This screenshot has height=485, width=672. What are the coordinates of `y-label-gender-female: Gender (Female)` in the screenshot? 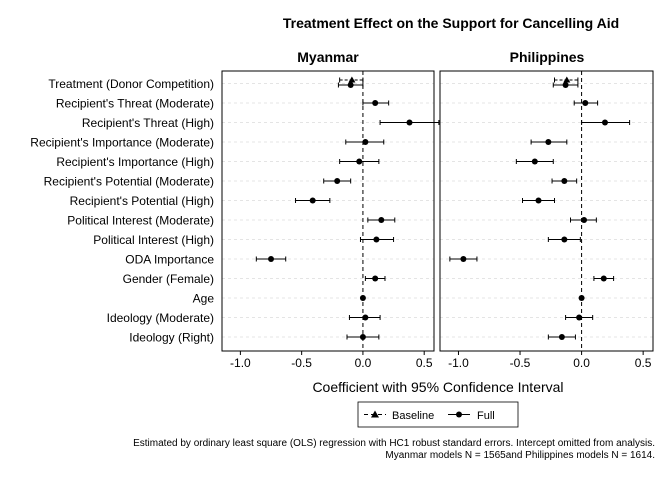 It's located at (168, 279).